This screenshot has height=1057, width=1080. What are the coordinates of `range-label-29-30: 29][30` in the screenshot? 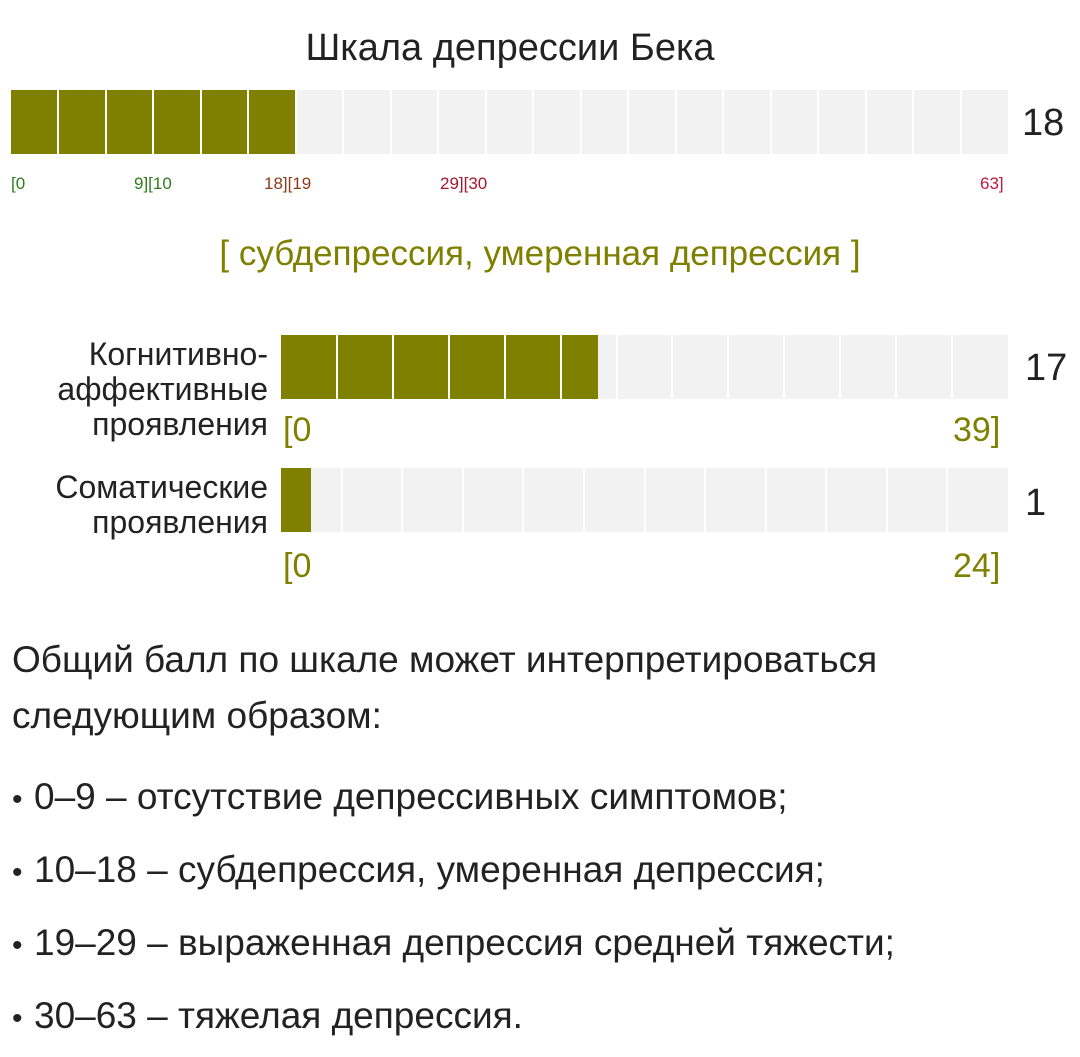 It's located at (464, 183).